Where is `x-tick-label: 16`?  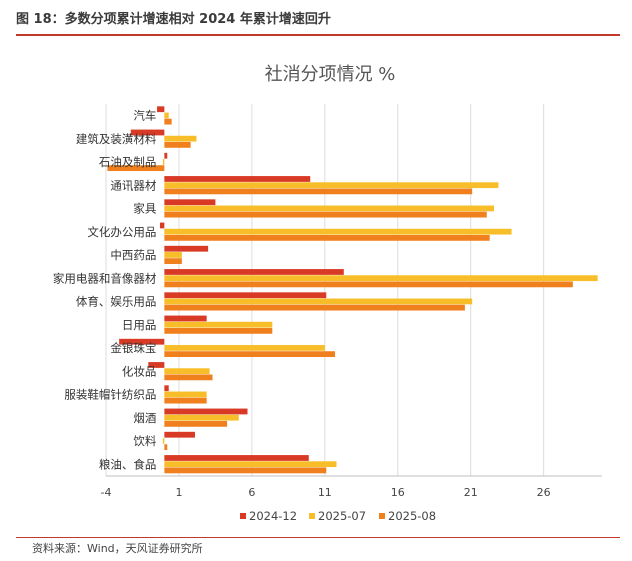 x-tick-label: 16 is located at coordinates (398, 492).